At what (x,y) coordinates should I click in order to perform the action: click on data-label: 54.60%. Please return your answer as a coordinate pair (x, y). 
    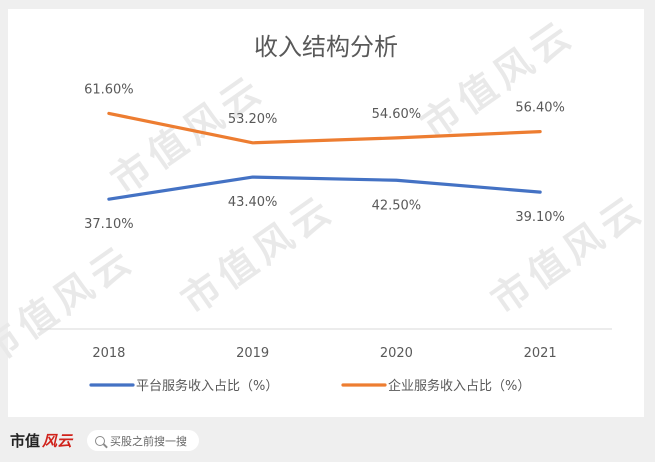
    Looking at the image, I should click on (397, 114).